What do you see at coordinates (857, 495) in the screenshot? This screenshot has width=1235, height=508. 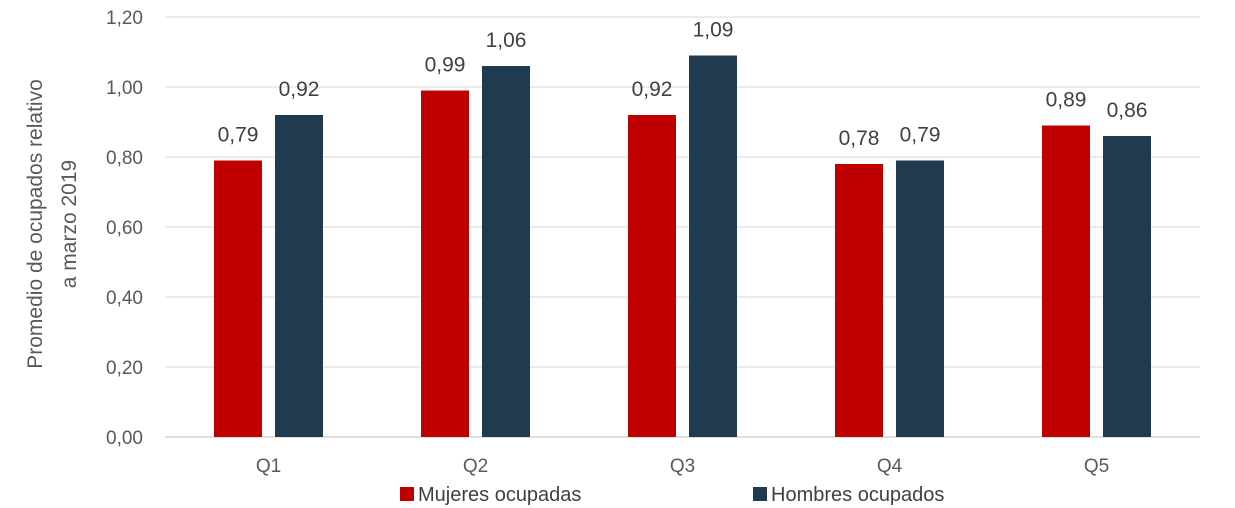 I see `legend-label: Hombres ocupados` at bounding box center [857, 495].